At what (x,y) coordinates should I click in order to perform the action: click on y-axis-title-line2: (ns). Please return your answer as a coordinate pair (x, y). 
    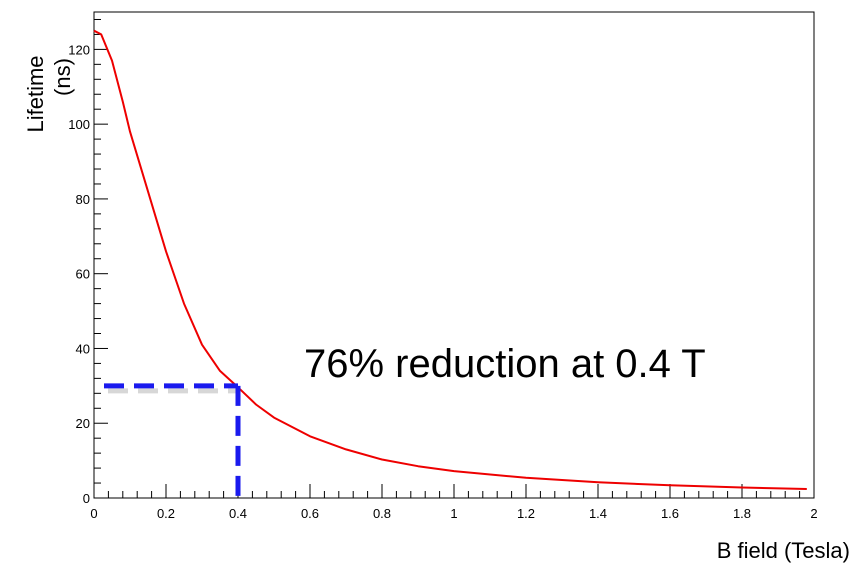
    Looking at the image, I should click on (62, 77).